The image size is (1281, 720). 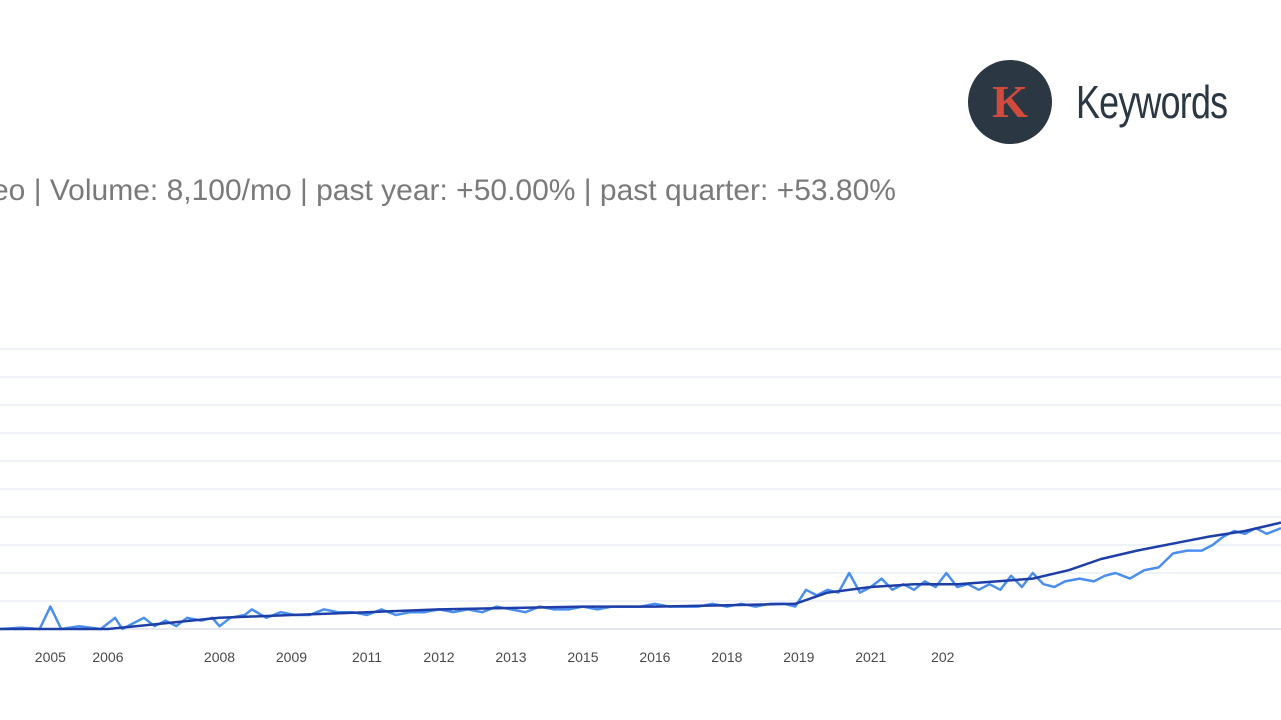 What do you see at coordinates (438, 657) in the screenshot?
I see `x-tick-label: 2012` at bounding box center [438, 657].